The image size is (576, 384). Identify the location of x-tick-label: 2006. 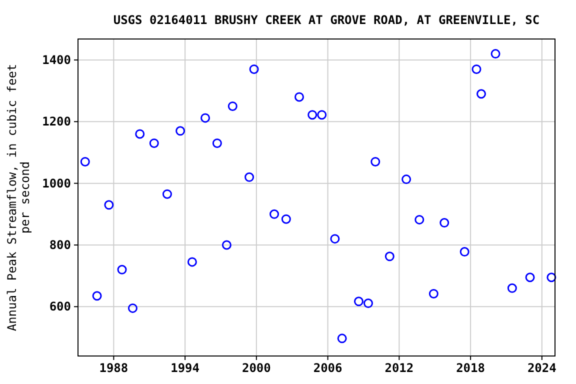
(327, 368).